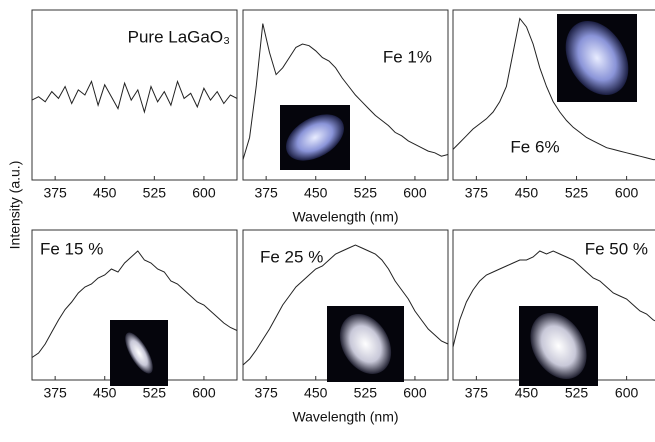  I want to click on panel-title: Fe 50 %, so click(616, 248).